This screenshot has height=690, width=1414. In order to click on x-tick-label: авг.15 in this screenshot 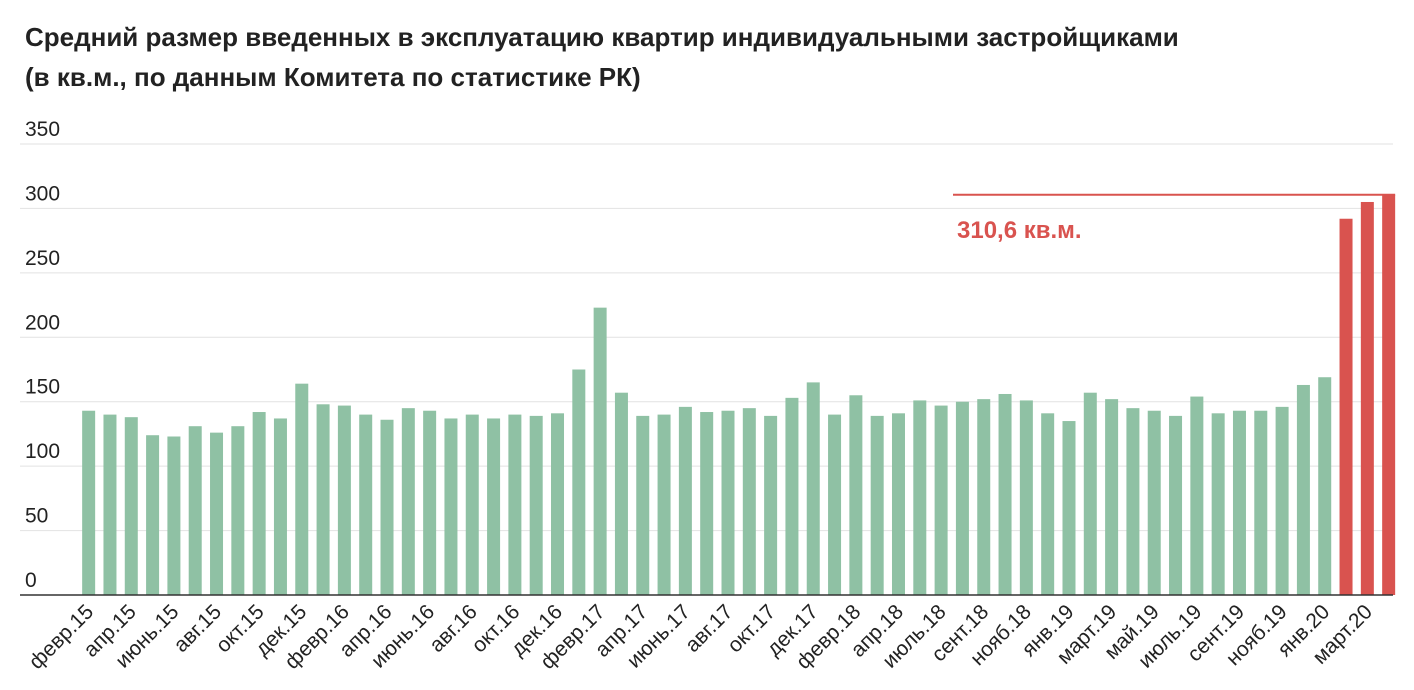, I will do `click(197, 628)`.